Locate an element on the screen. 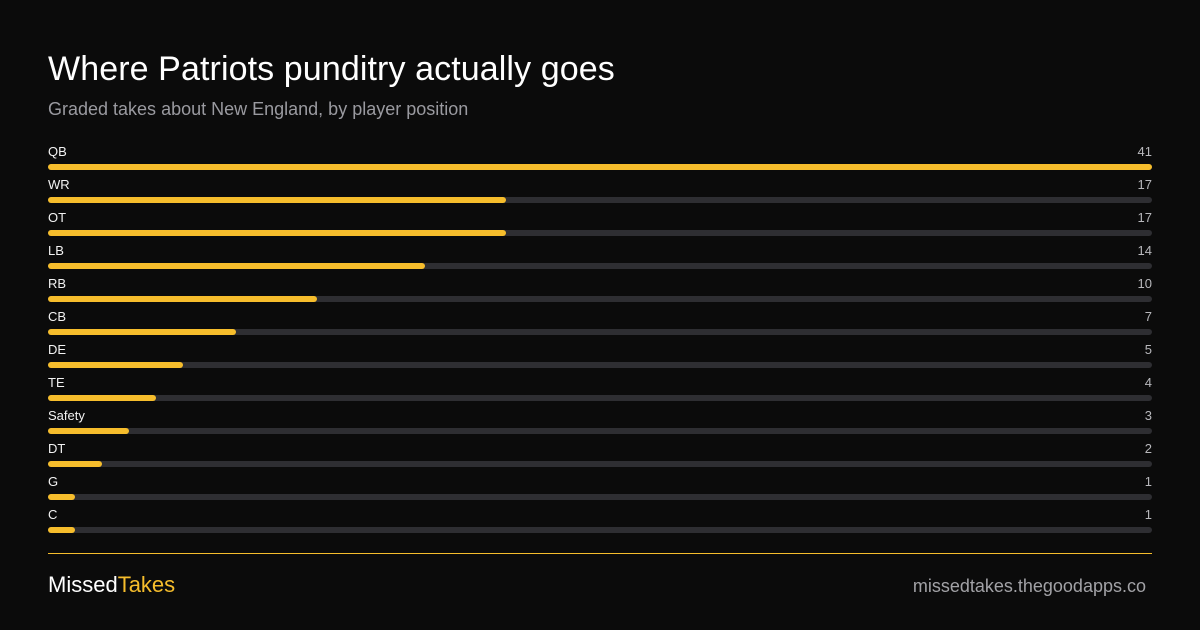  bar-label: G is located at coordinates (53, 481).